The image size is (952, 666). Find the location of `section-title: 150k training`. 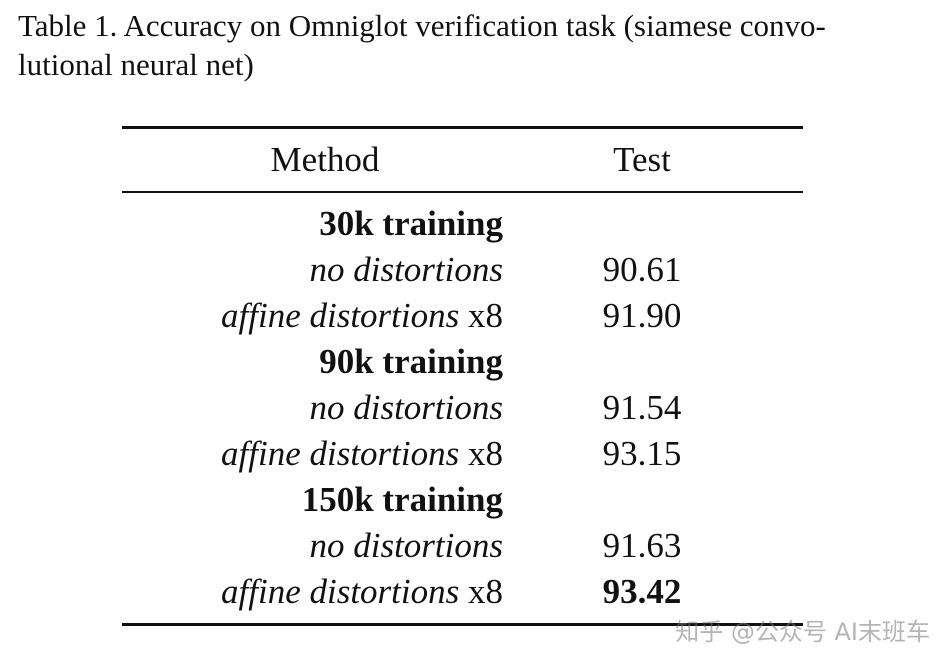

section-title: 150k training is located at coordinates (402, 499).